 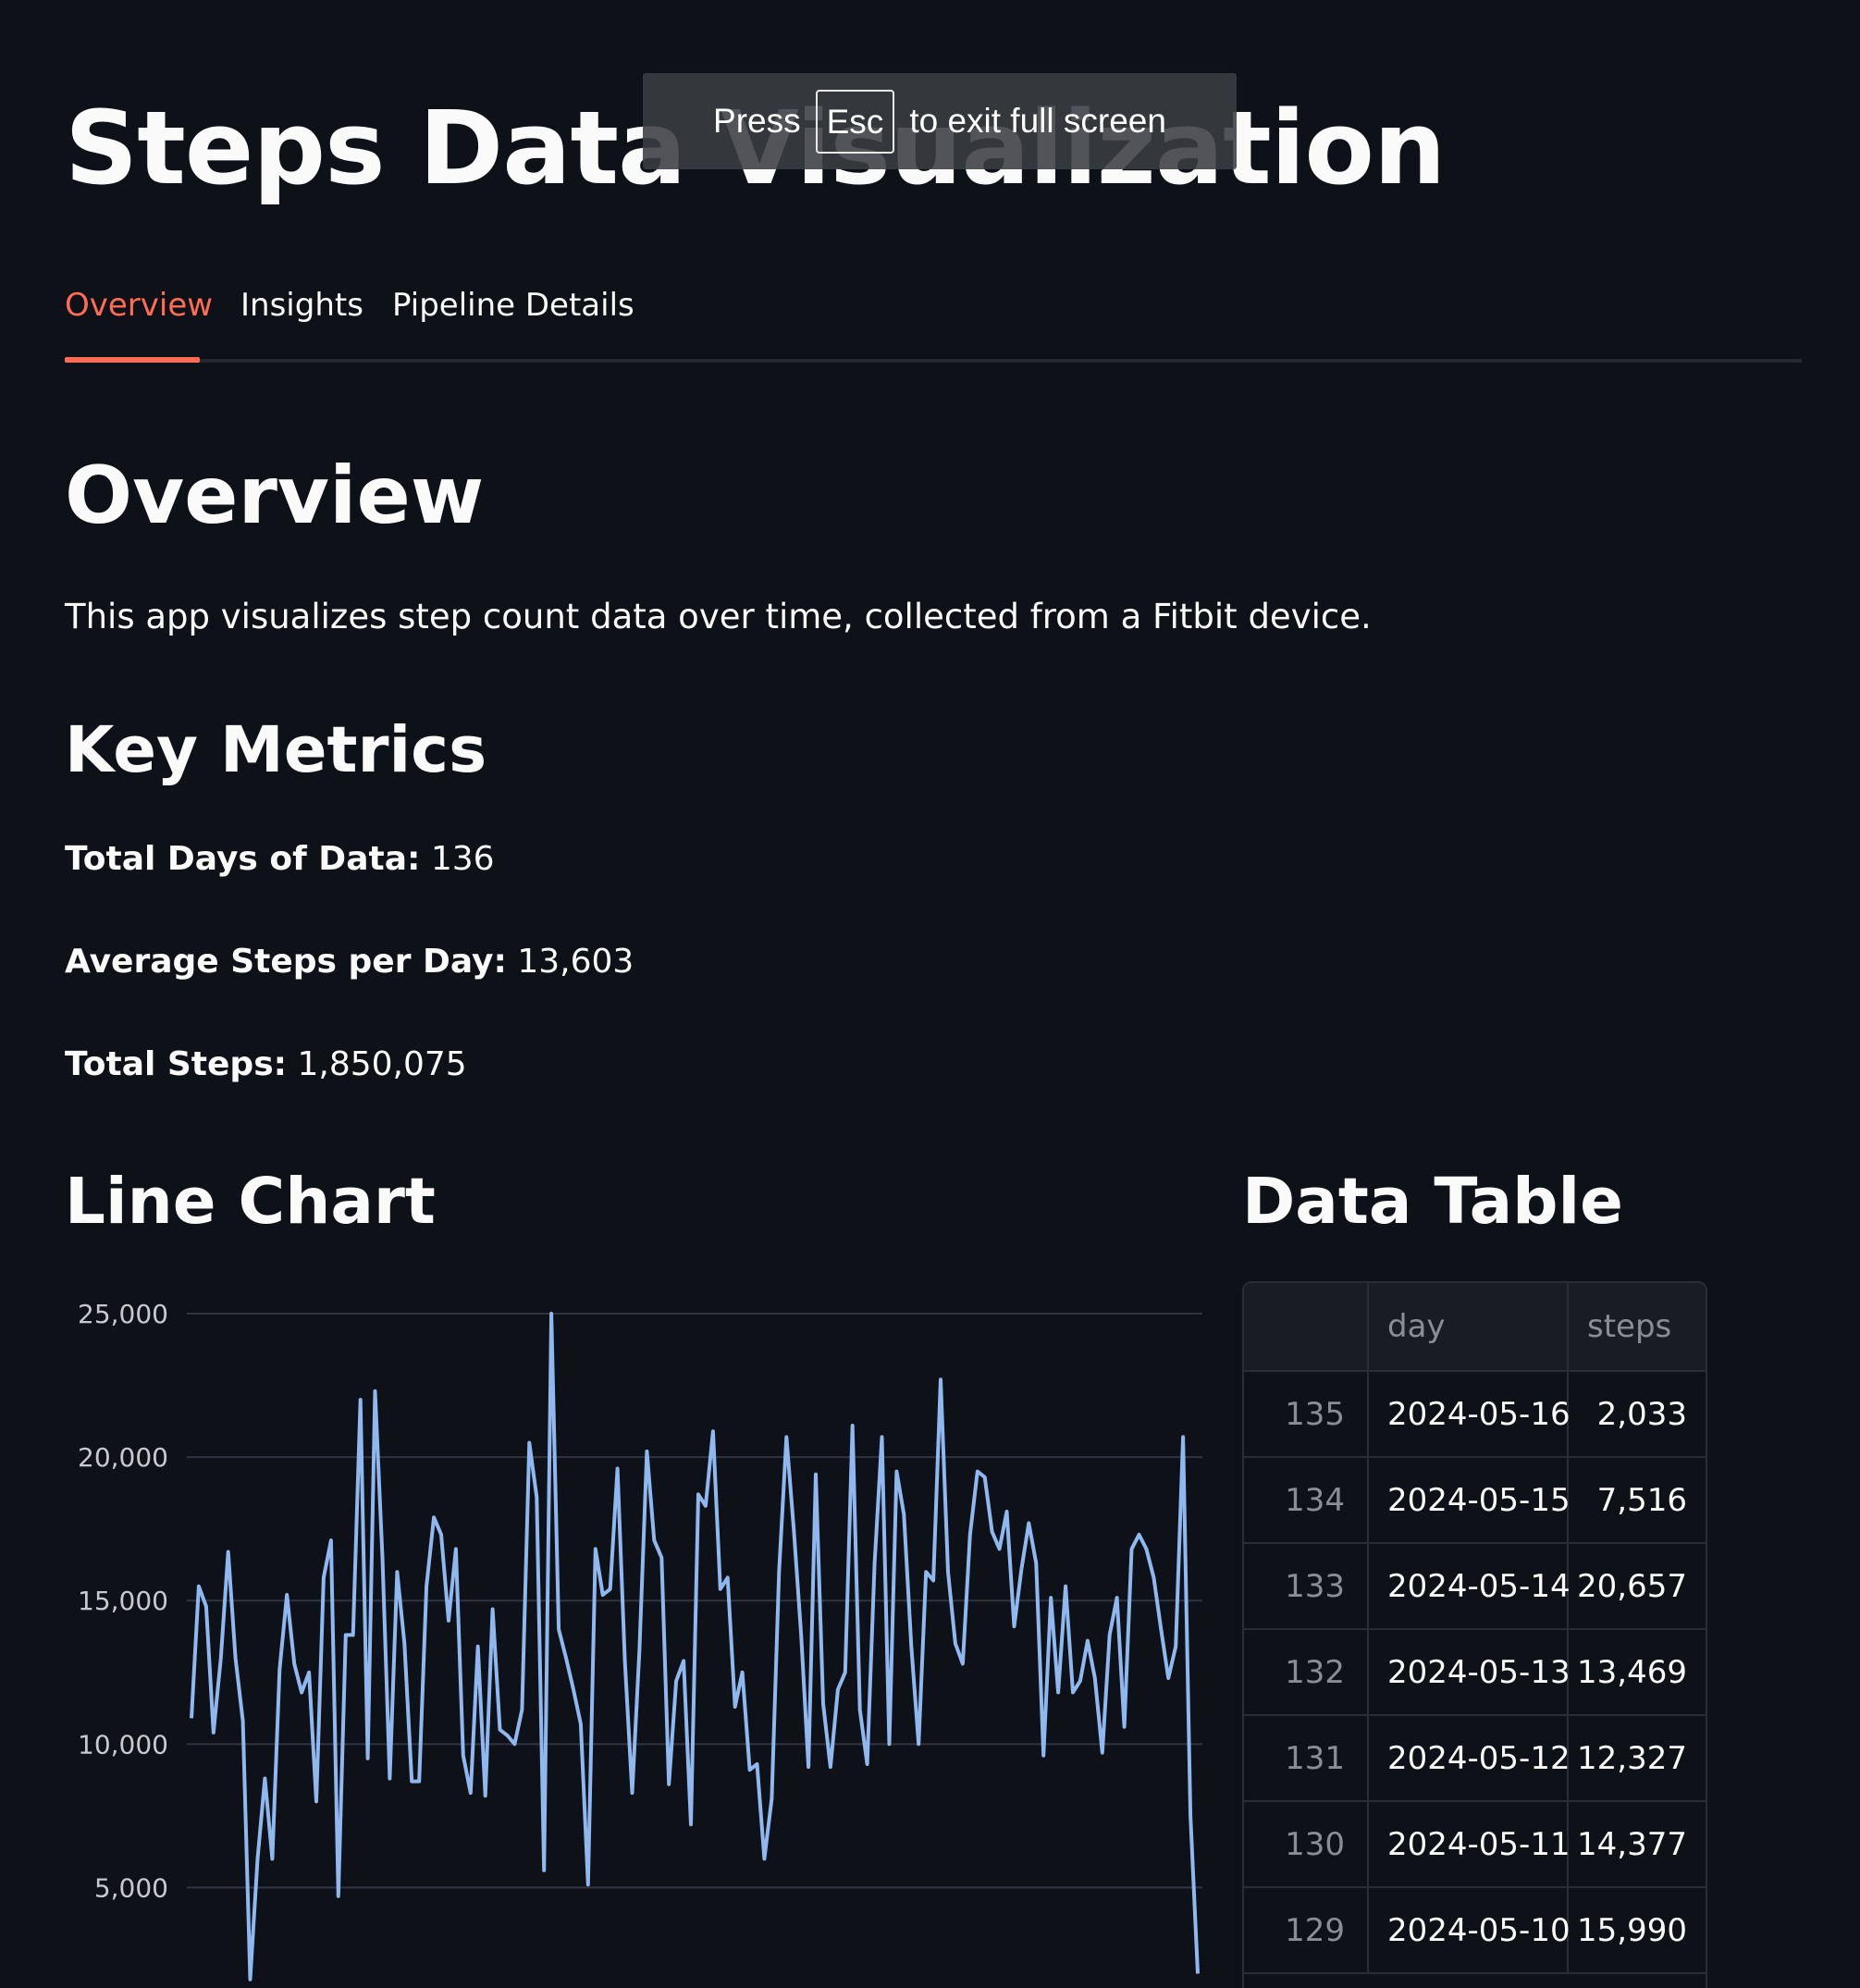 I want to click on table-row: 134 2024-05-15 7,516, so click(x=1475, y=1501).